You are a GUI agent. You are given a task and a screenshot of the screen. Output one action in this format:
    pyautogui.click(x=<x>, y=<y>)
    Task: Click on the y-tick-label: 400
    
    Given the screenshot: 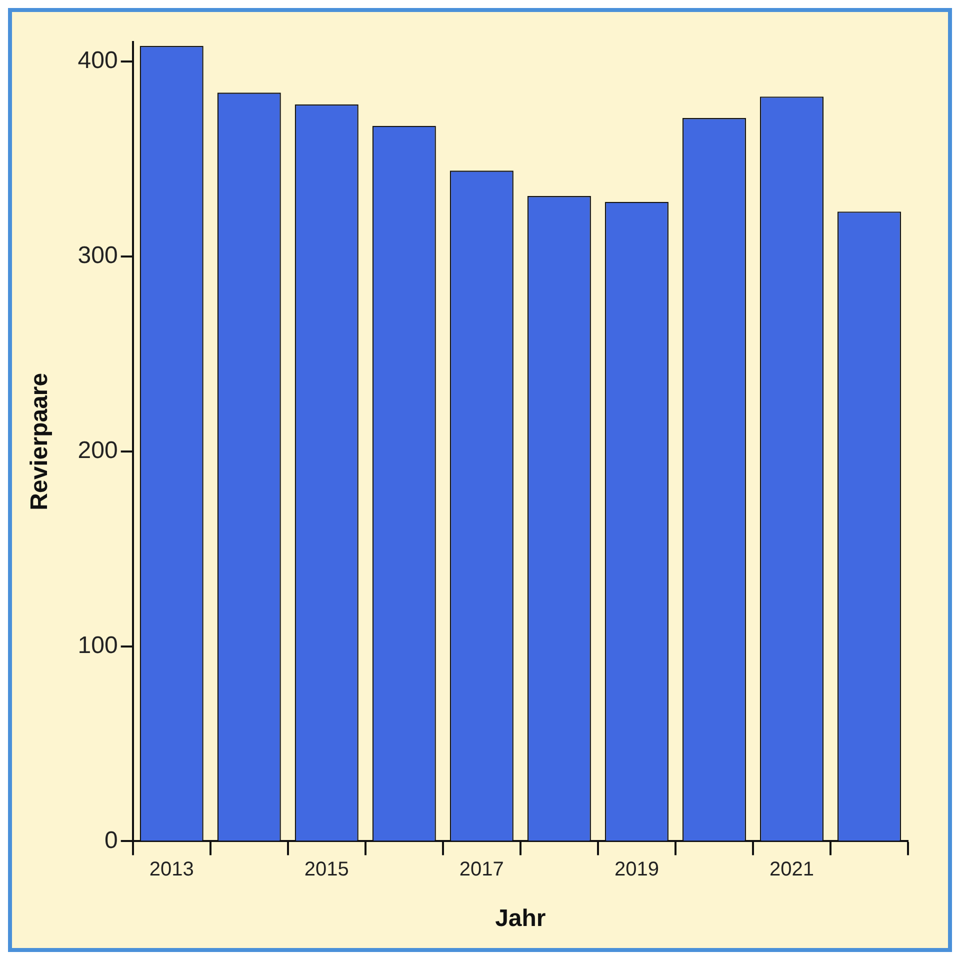 What is the action you would take?
    pyautogui.click(x=98, y=60)
    